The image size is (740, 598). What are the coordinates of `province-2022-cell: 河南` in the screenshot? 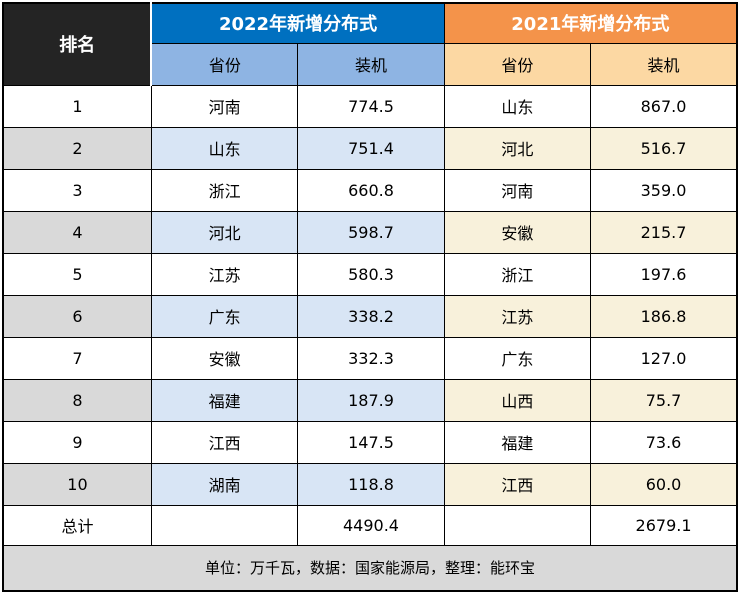 It's located at (224, 106).